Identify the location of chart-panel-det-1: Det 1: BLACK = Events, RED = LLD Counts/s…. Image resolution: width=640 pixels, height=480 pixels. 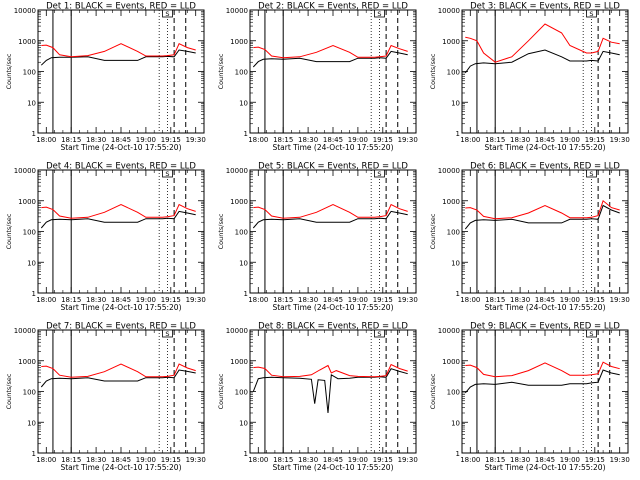
(105, 77).